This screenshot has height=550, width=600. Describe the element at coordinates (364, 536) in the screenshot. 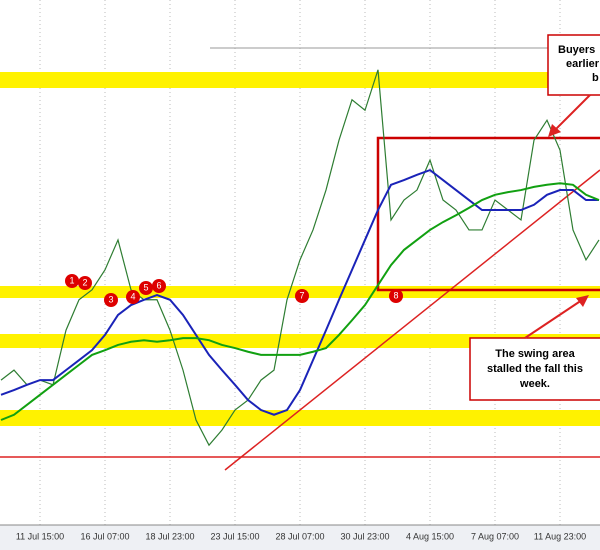

I see `x-tick-label: 30 Jul 23:00` at that location.